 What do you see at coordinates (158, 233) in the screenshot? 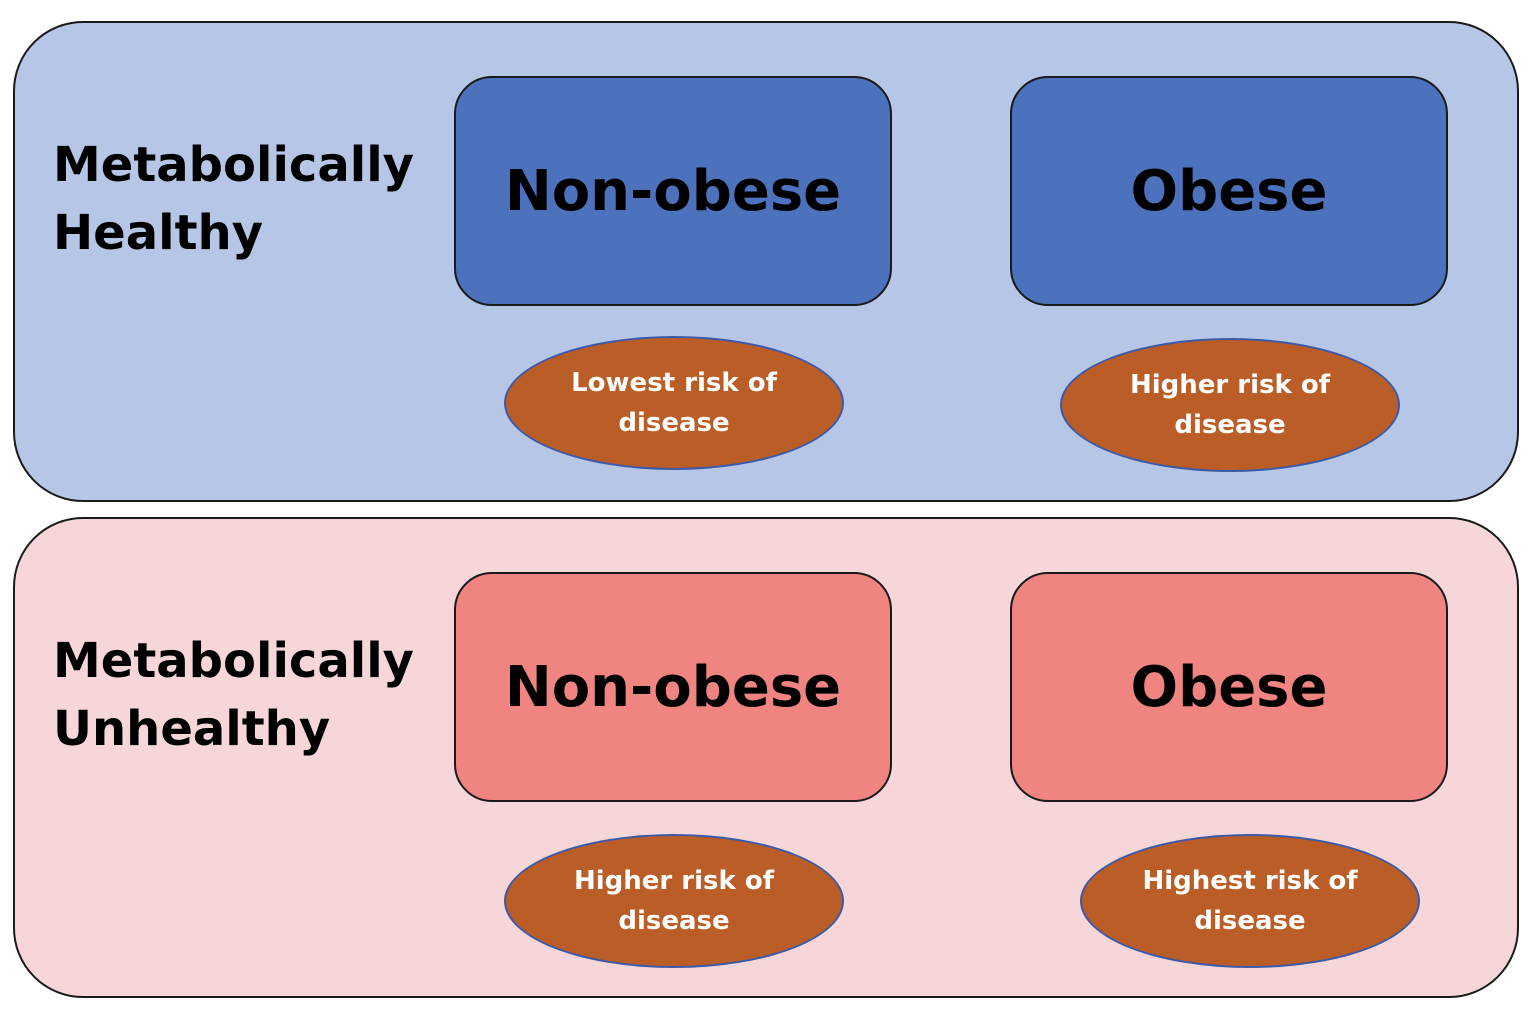
I see `row-label-line: Healthy` at bounding box center [158, 233].